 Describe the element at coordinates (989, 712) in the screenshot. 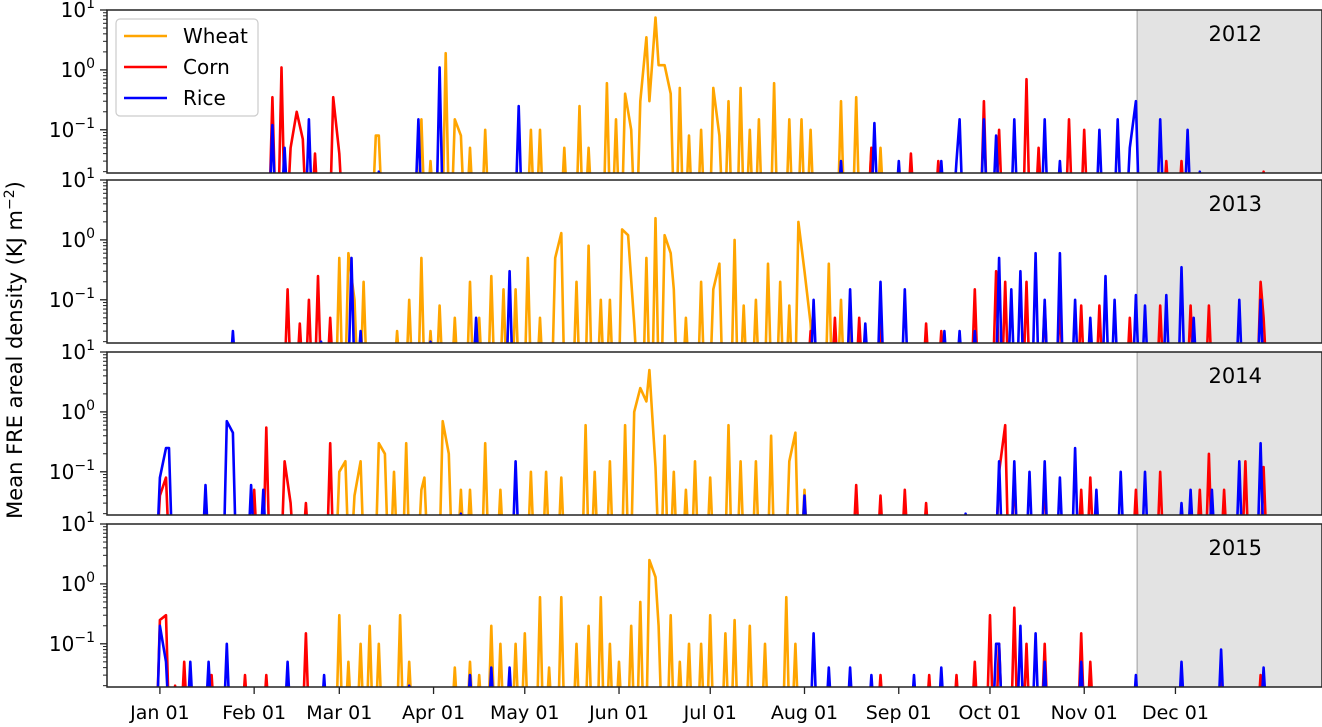

I see `x-tick-label: Oct 01` at that location.